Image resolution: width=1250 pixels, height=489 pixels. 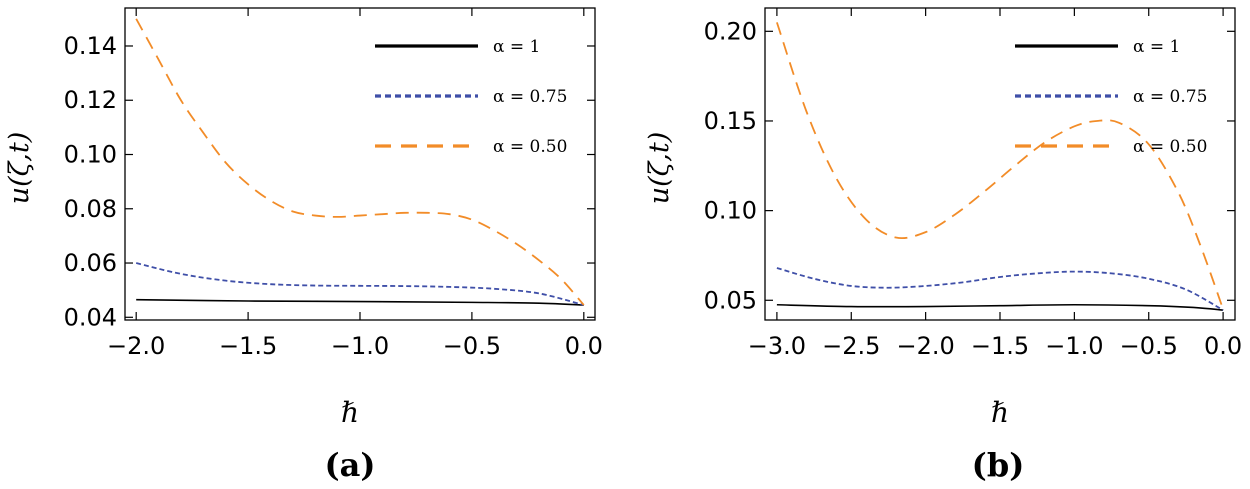 I want to click on panel-a-y-tick-label: 0.12, so click(x=90, y=100).